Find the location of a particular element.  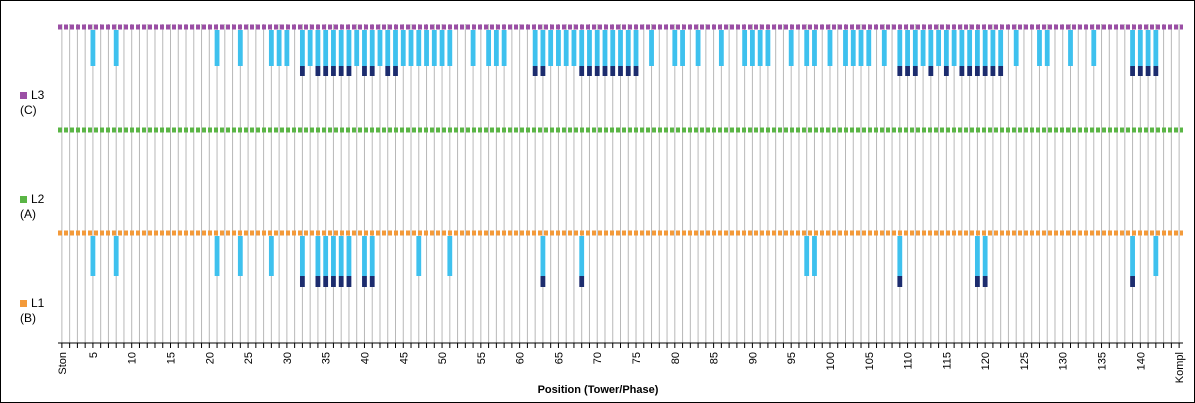

l1-legend-sublabel: (B) is located at coordinates (28, 318).